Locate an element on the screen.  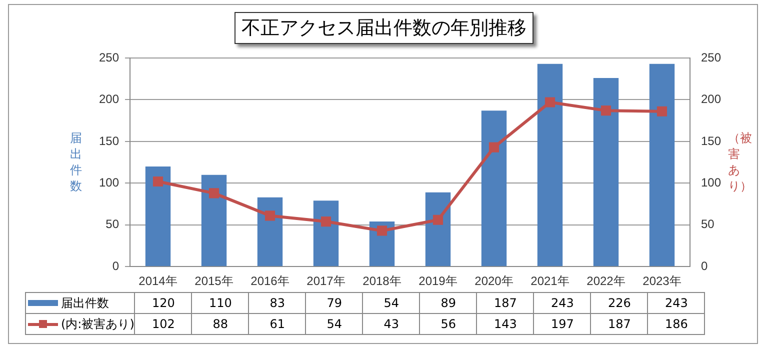
y2-tick-label: 100 is located at coordinates (711, 182).